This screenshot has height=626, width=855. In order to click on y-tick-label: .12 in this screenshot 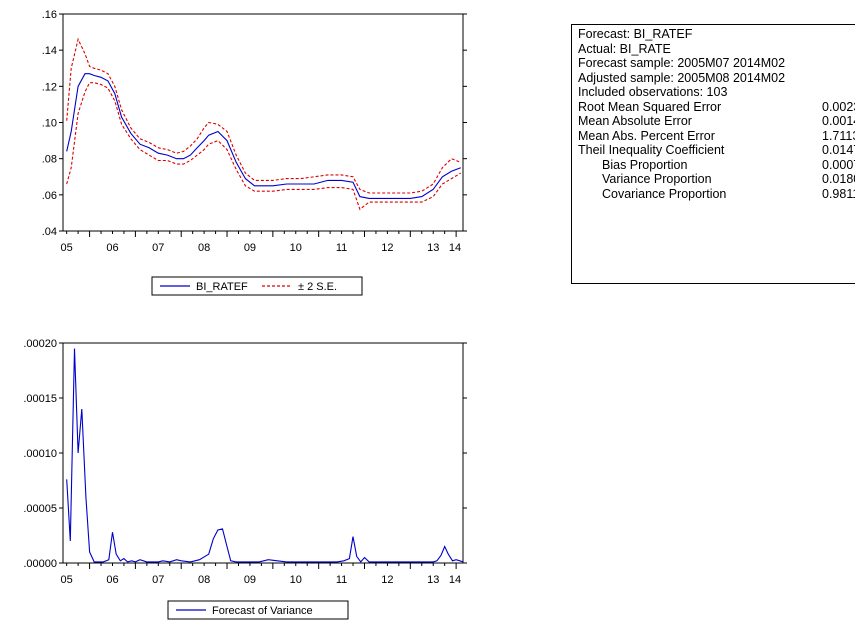, I will do `click(49, 87)`.